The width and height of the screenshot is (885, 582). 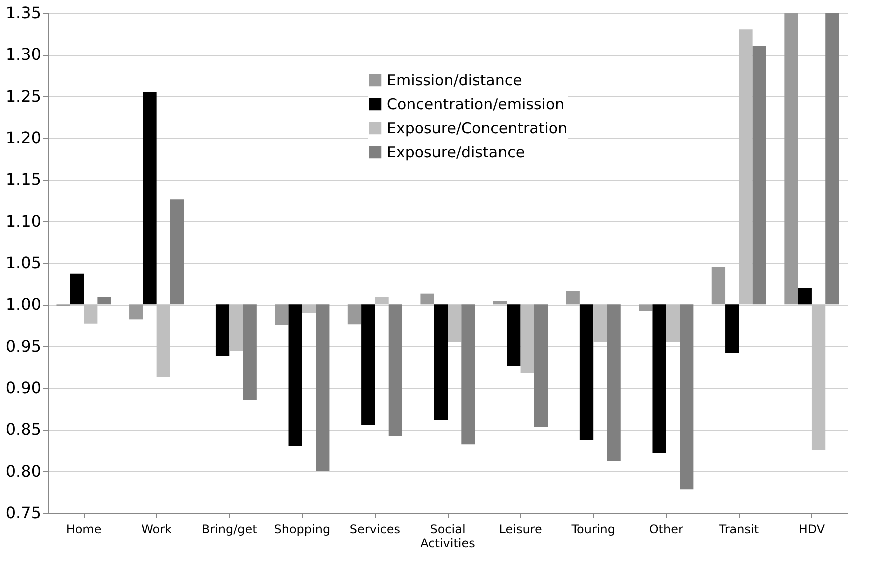 What do you see at coordinates (448, 536) in the screenshot?
I see `x-tick-label: Social Activities` at bounding box center [448, 536].